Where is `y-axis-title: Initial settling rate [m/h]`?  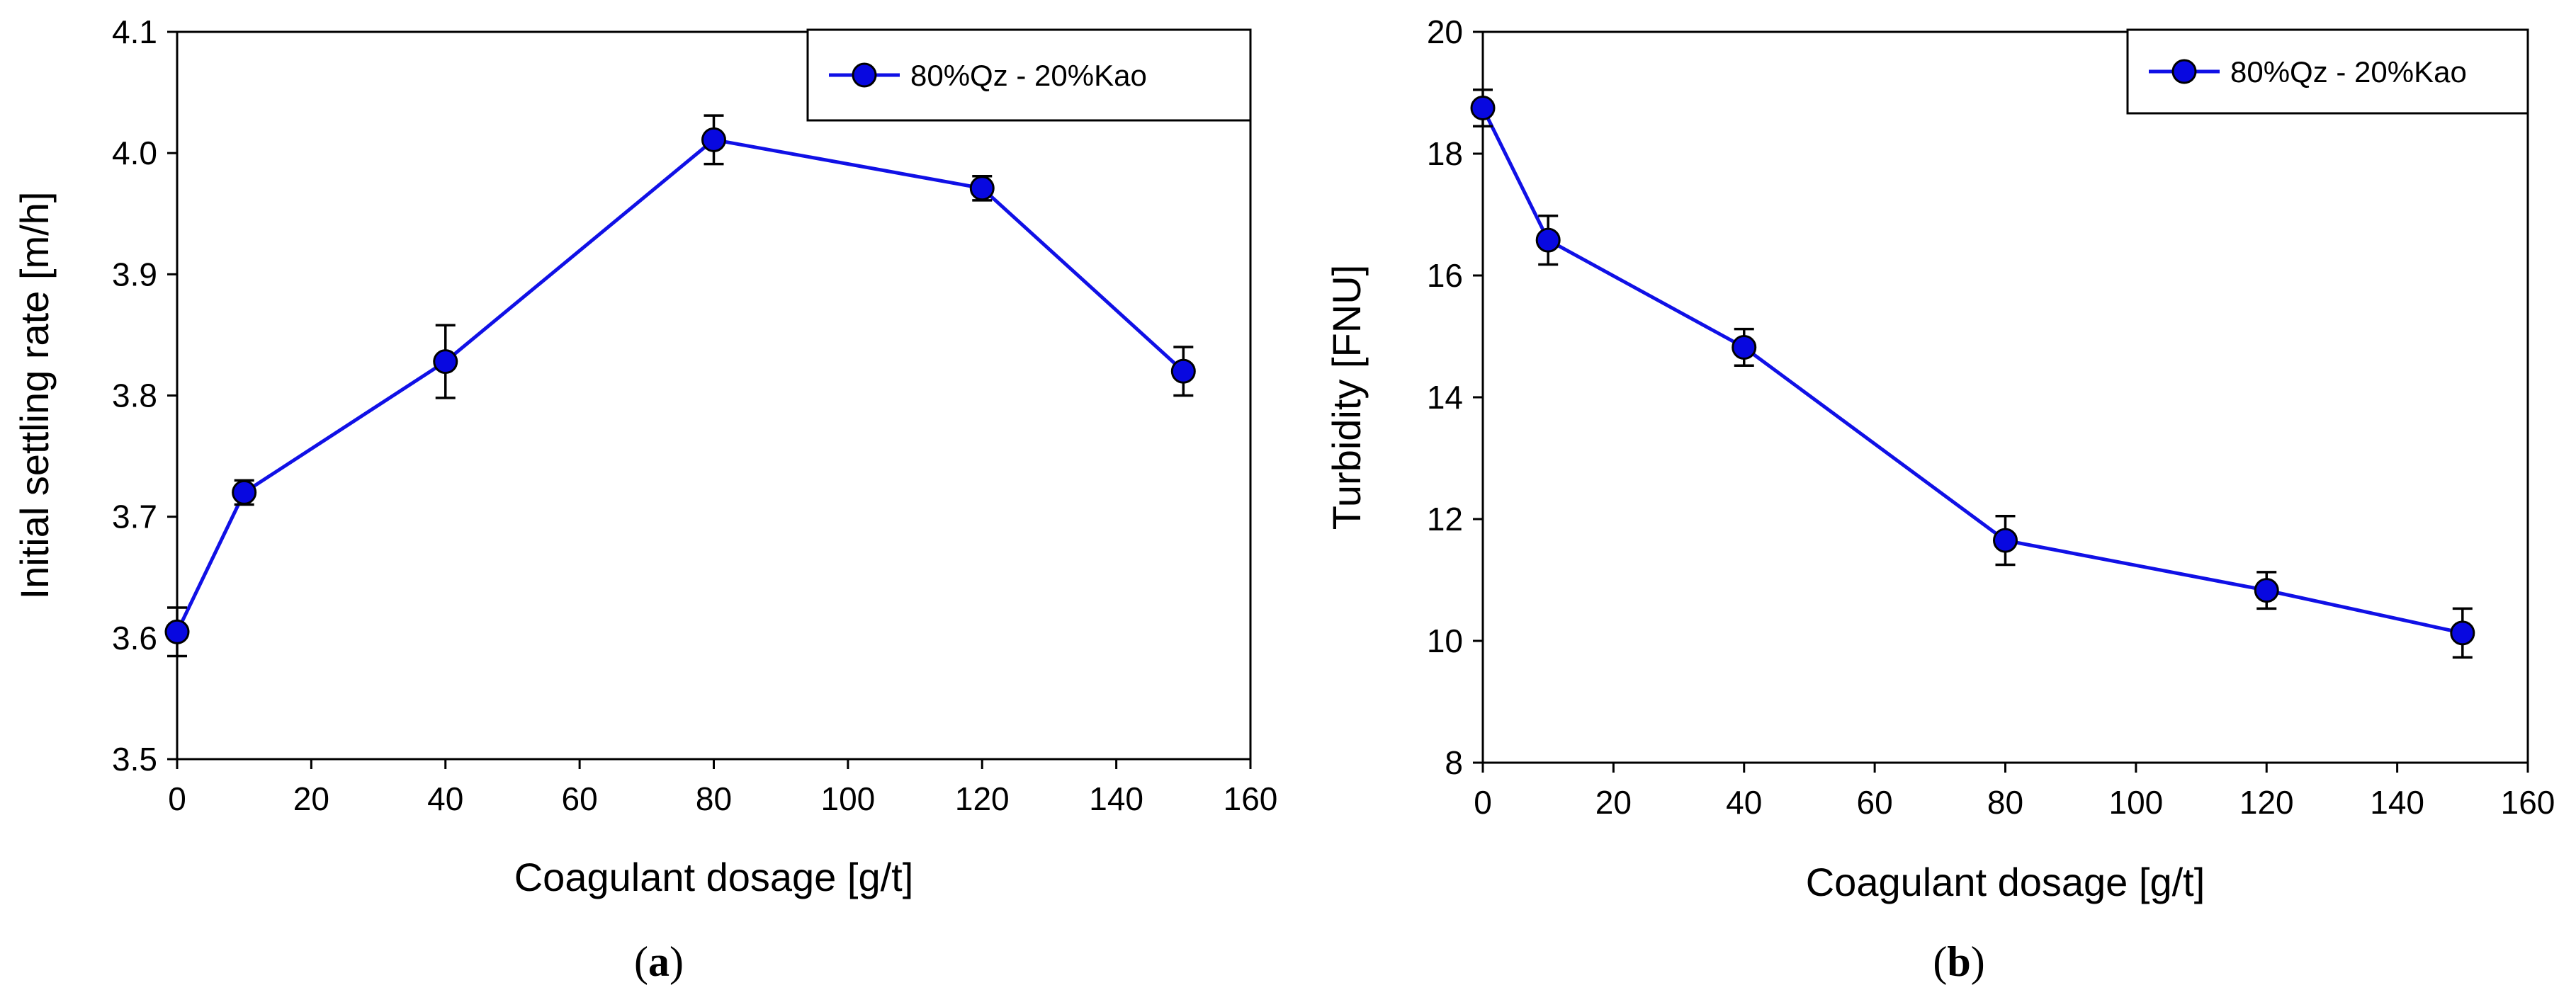
y-axis-title: Initial settling rate [m/h] is located at coordinates (34, 396).